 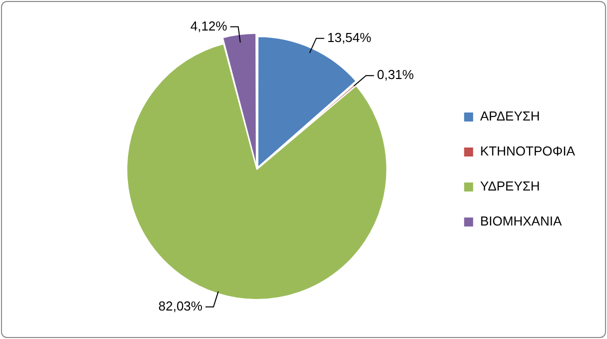 I want to click on legend-label: ΥΔΡΕΥΣΗ, so click(x=510, y=186).